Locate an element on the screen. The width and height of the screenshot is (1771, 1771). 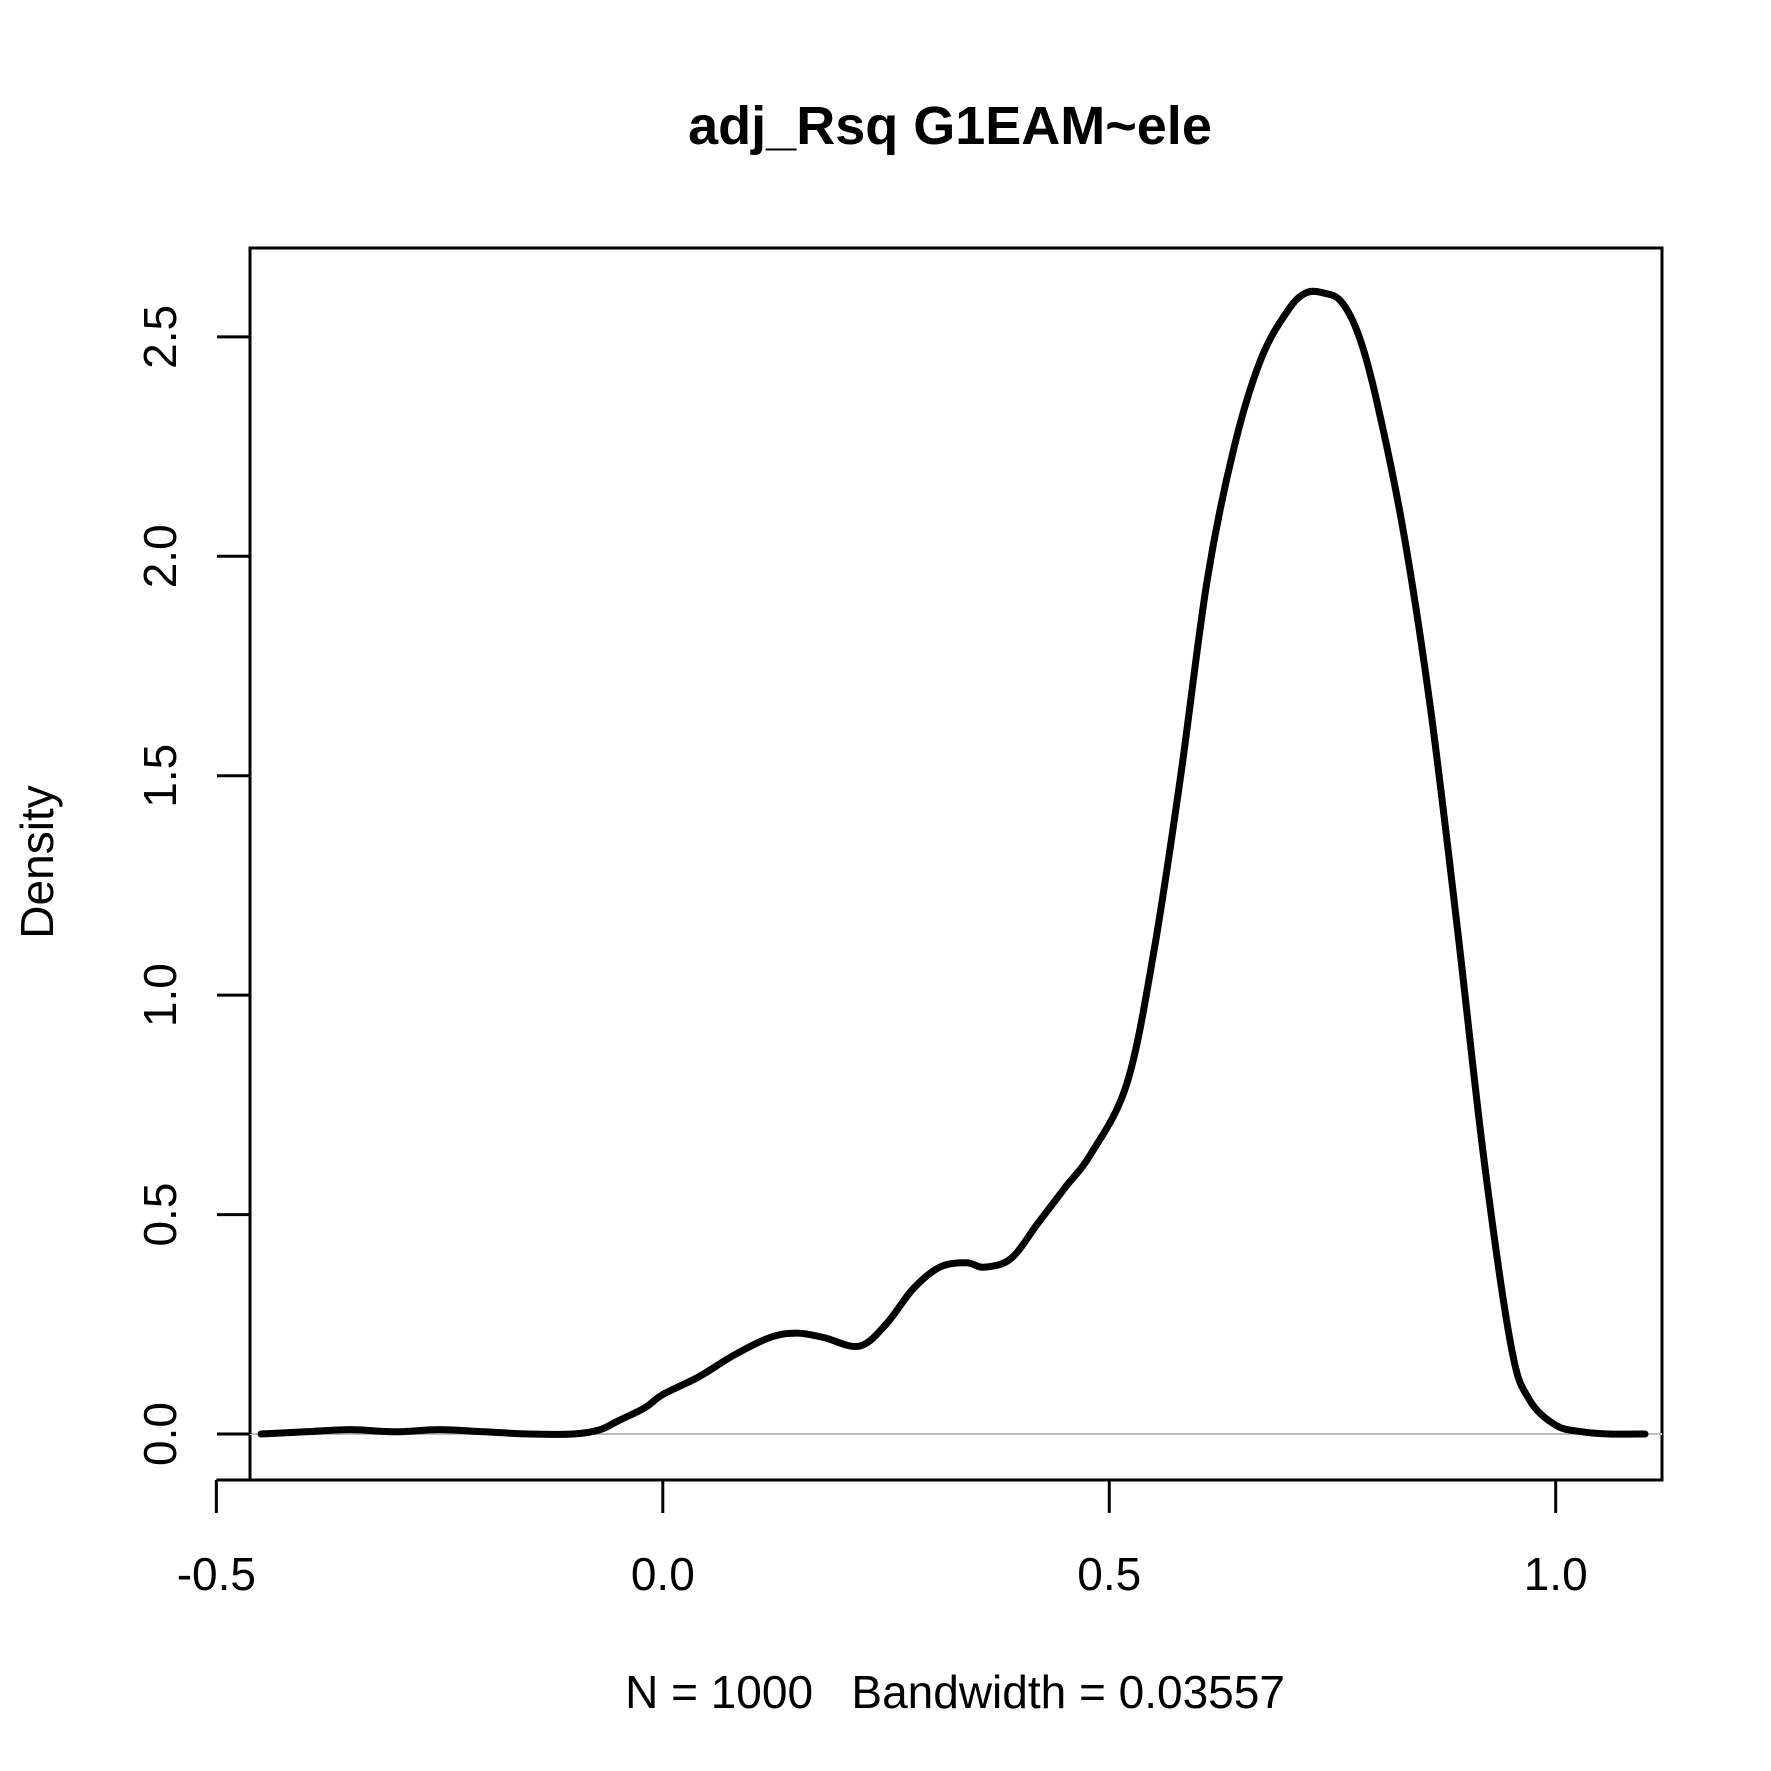
y-tick-label: 1.5 is located at coordinates (160, 776).